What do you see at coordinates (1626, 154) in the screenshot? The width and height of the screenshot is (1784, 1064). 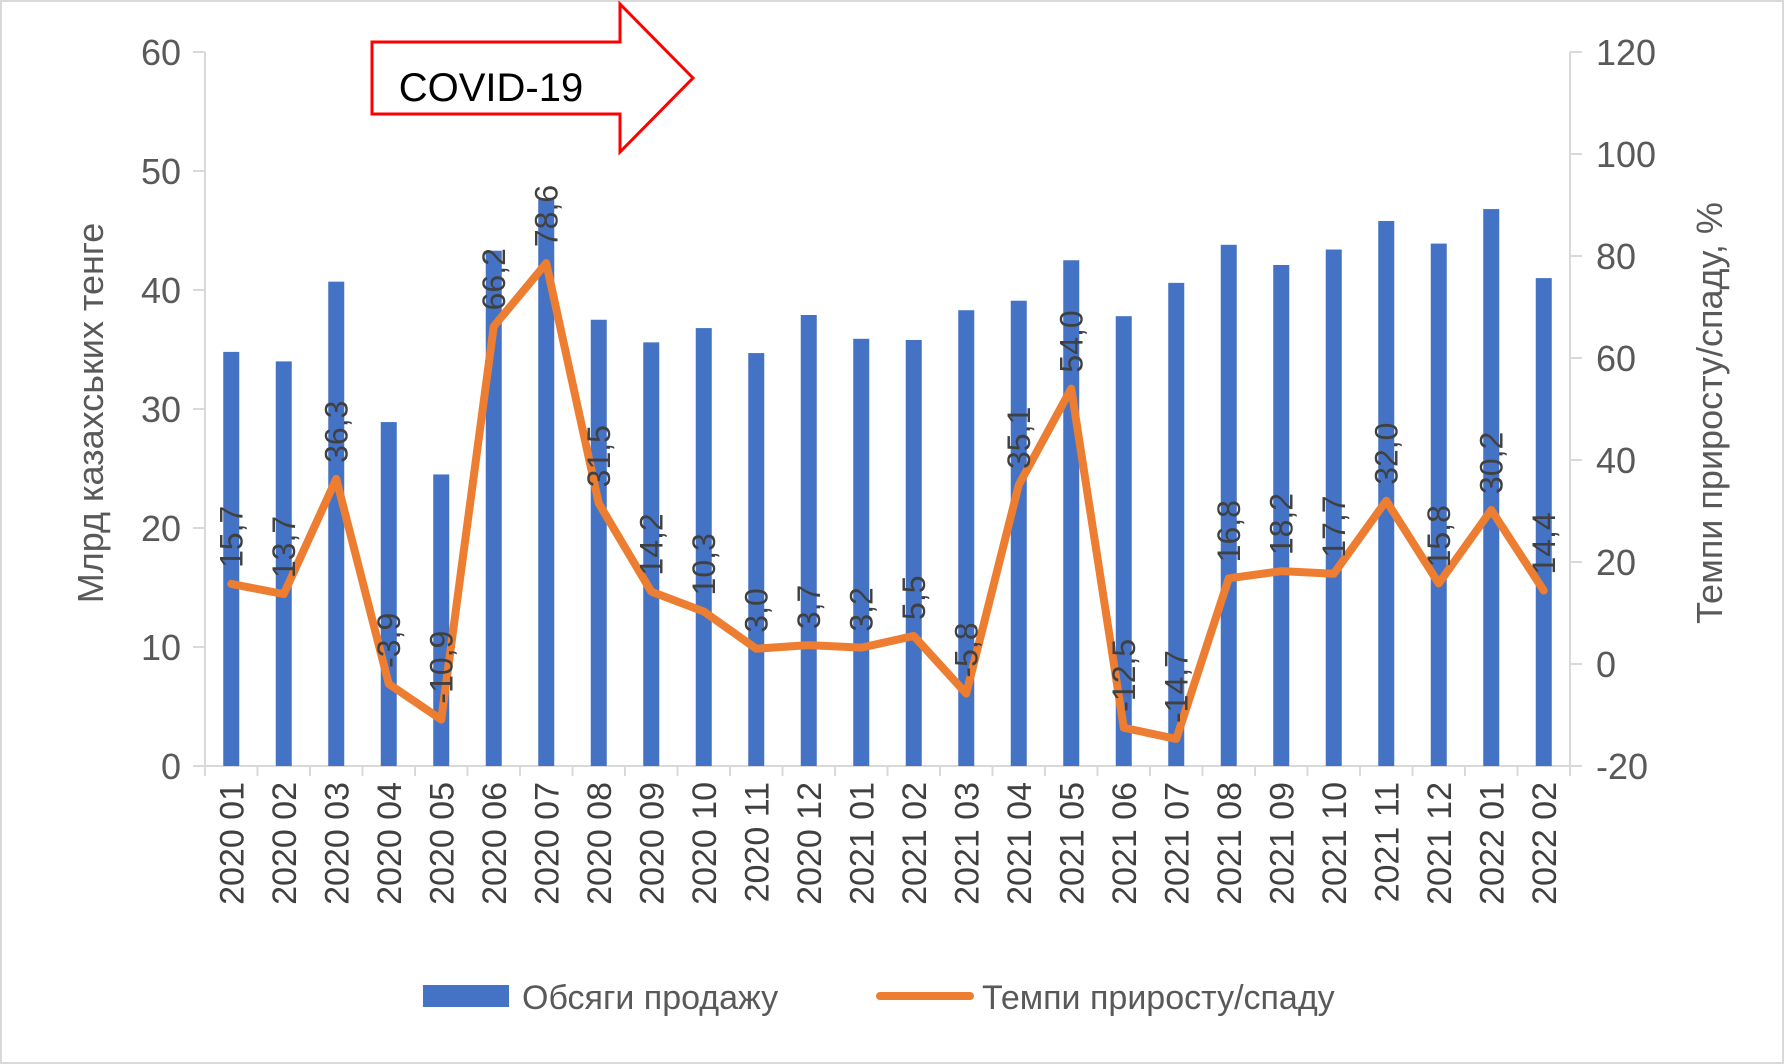 I see `y-right-tick-label: 100` at bounding box center [1626, 154].